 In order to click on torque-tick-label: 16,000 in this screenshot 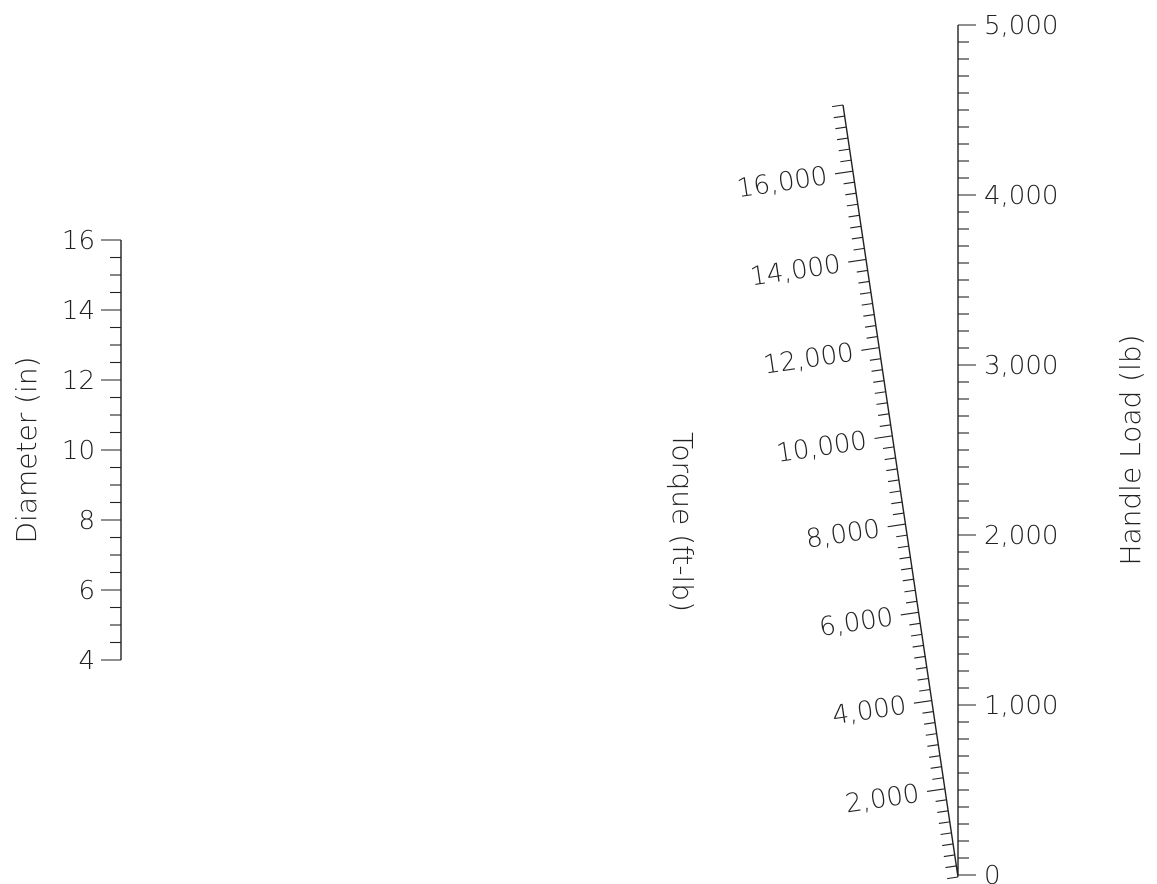, I will do `click(782, 182)`.